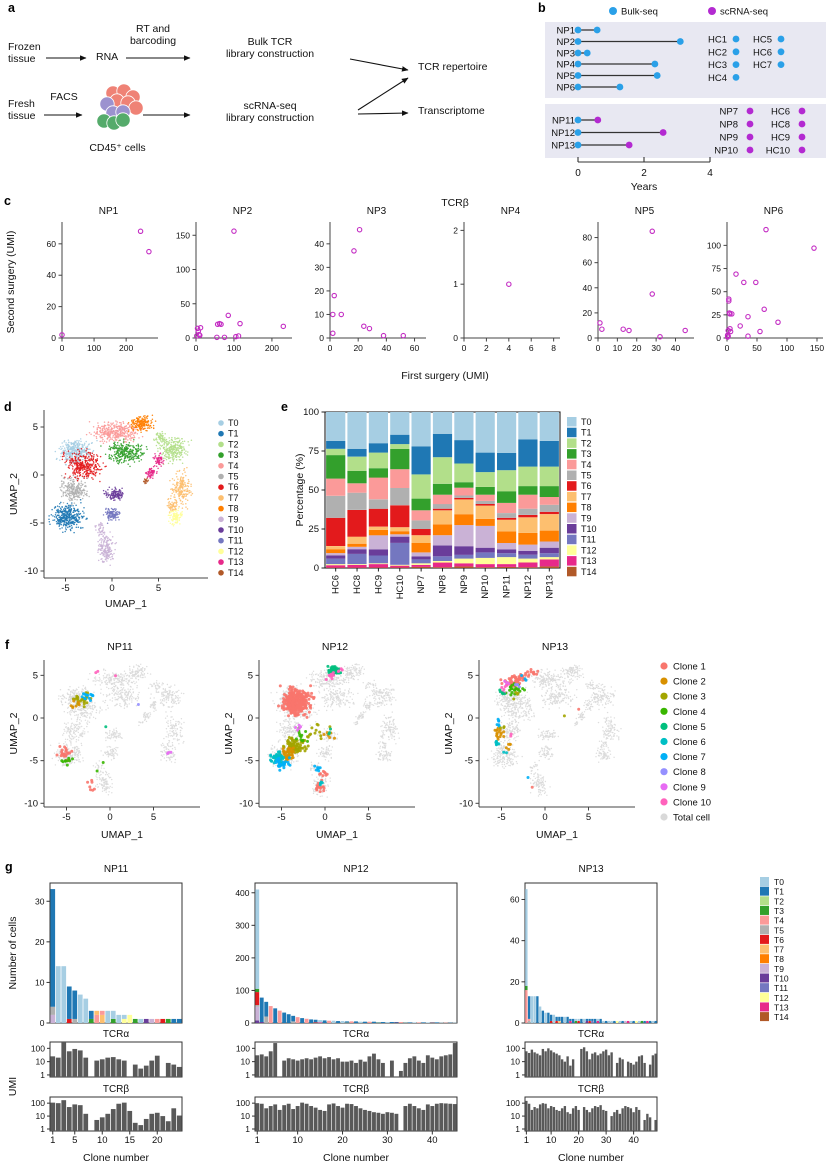 The width and height of the screenshot is (833, 1167). What do you see at coordinates (455, 203) in the screenshot?
I see `svg-text: TCRβ` at bounding box center [455, 203].